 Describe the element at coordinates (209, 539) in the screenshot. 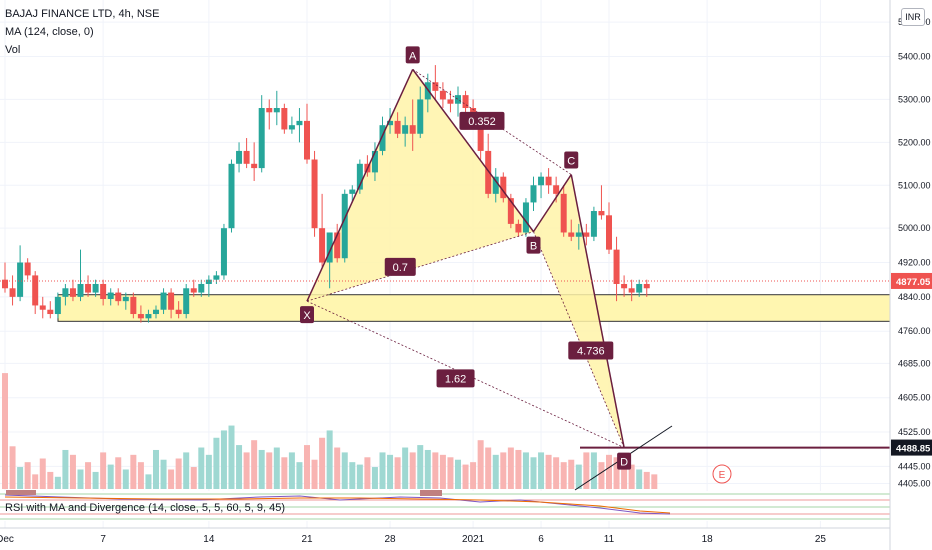

I see `time-axis-label: 14` at that location.